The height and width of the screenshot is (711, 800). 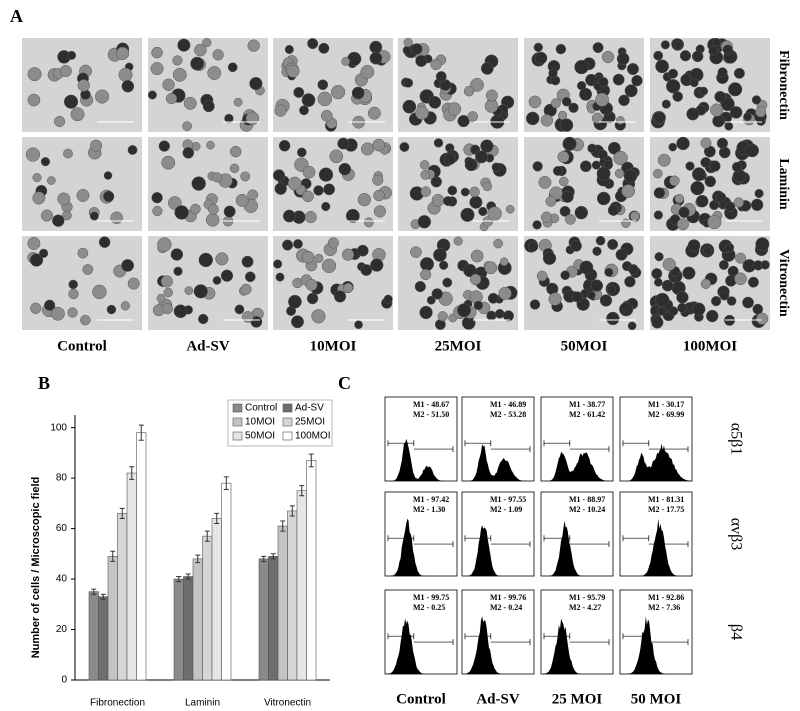 What do you see at coordinates (508, 414) in the screenshot?
I see `stat-m2: M2 - 53.28` at bounding box center [508, 414].